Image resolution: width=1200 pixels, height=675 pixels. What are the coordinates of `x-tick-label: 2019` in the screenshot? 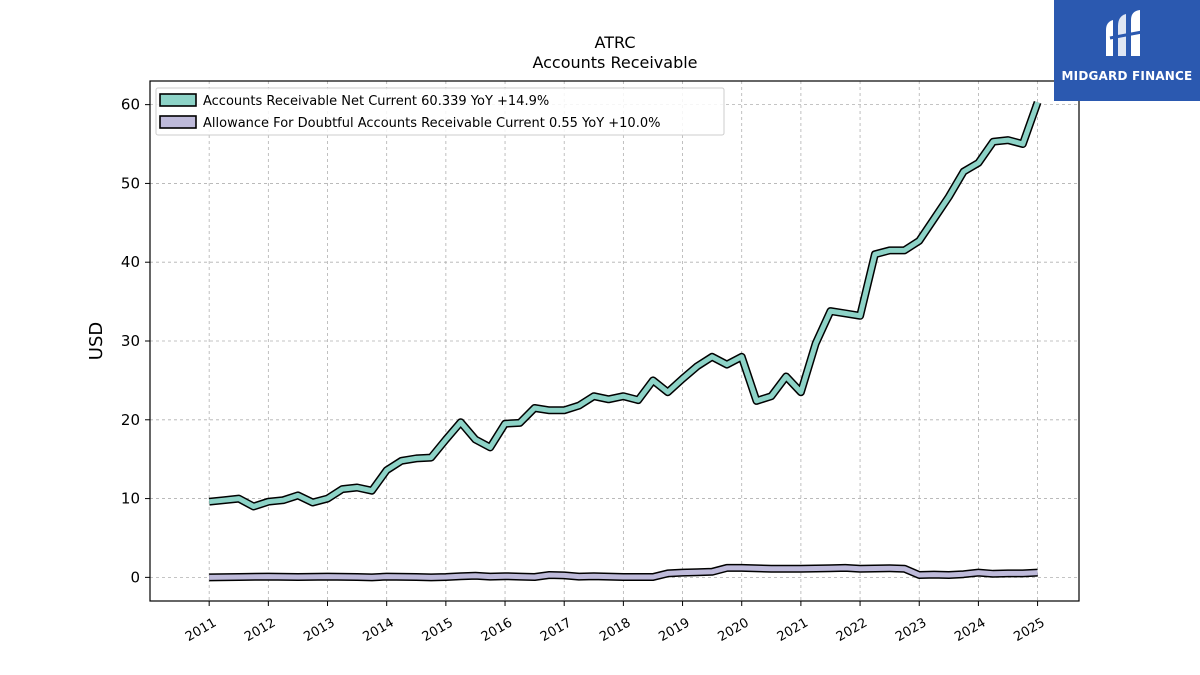 It's located at (674, 630).